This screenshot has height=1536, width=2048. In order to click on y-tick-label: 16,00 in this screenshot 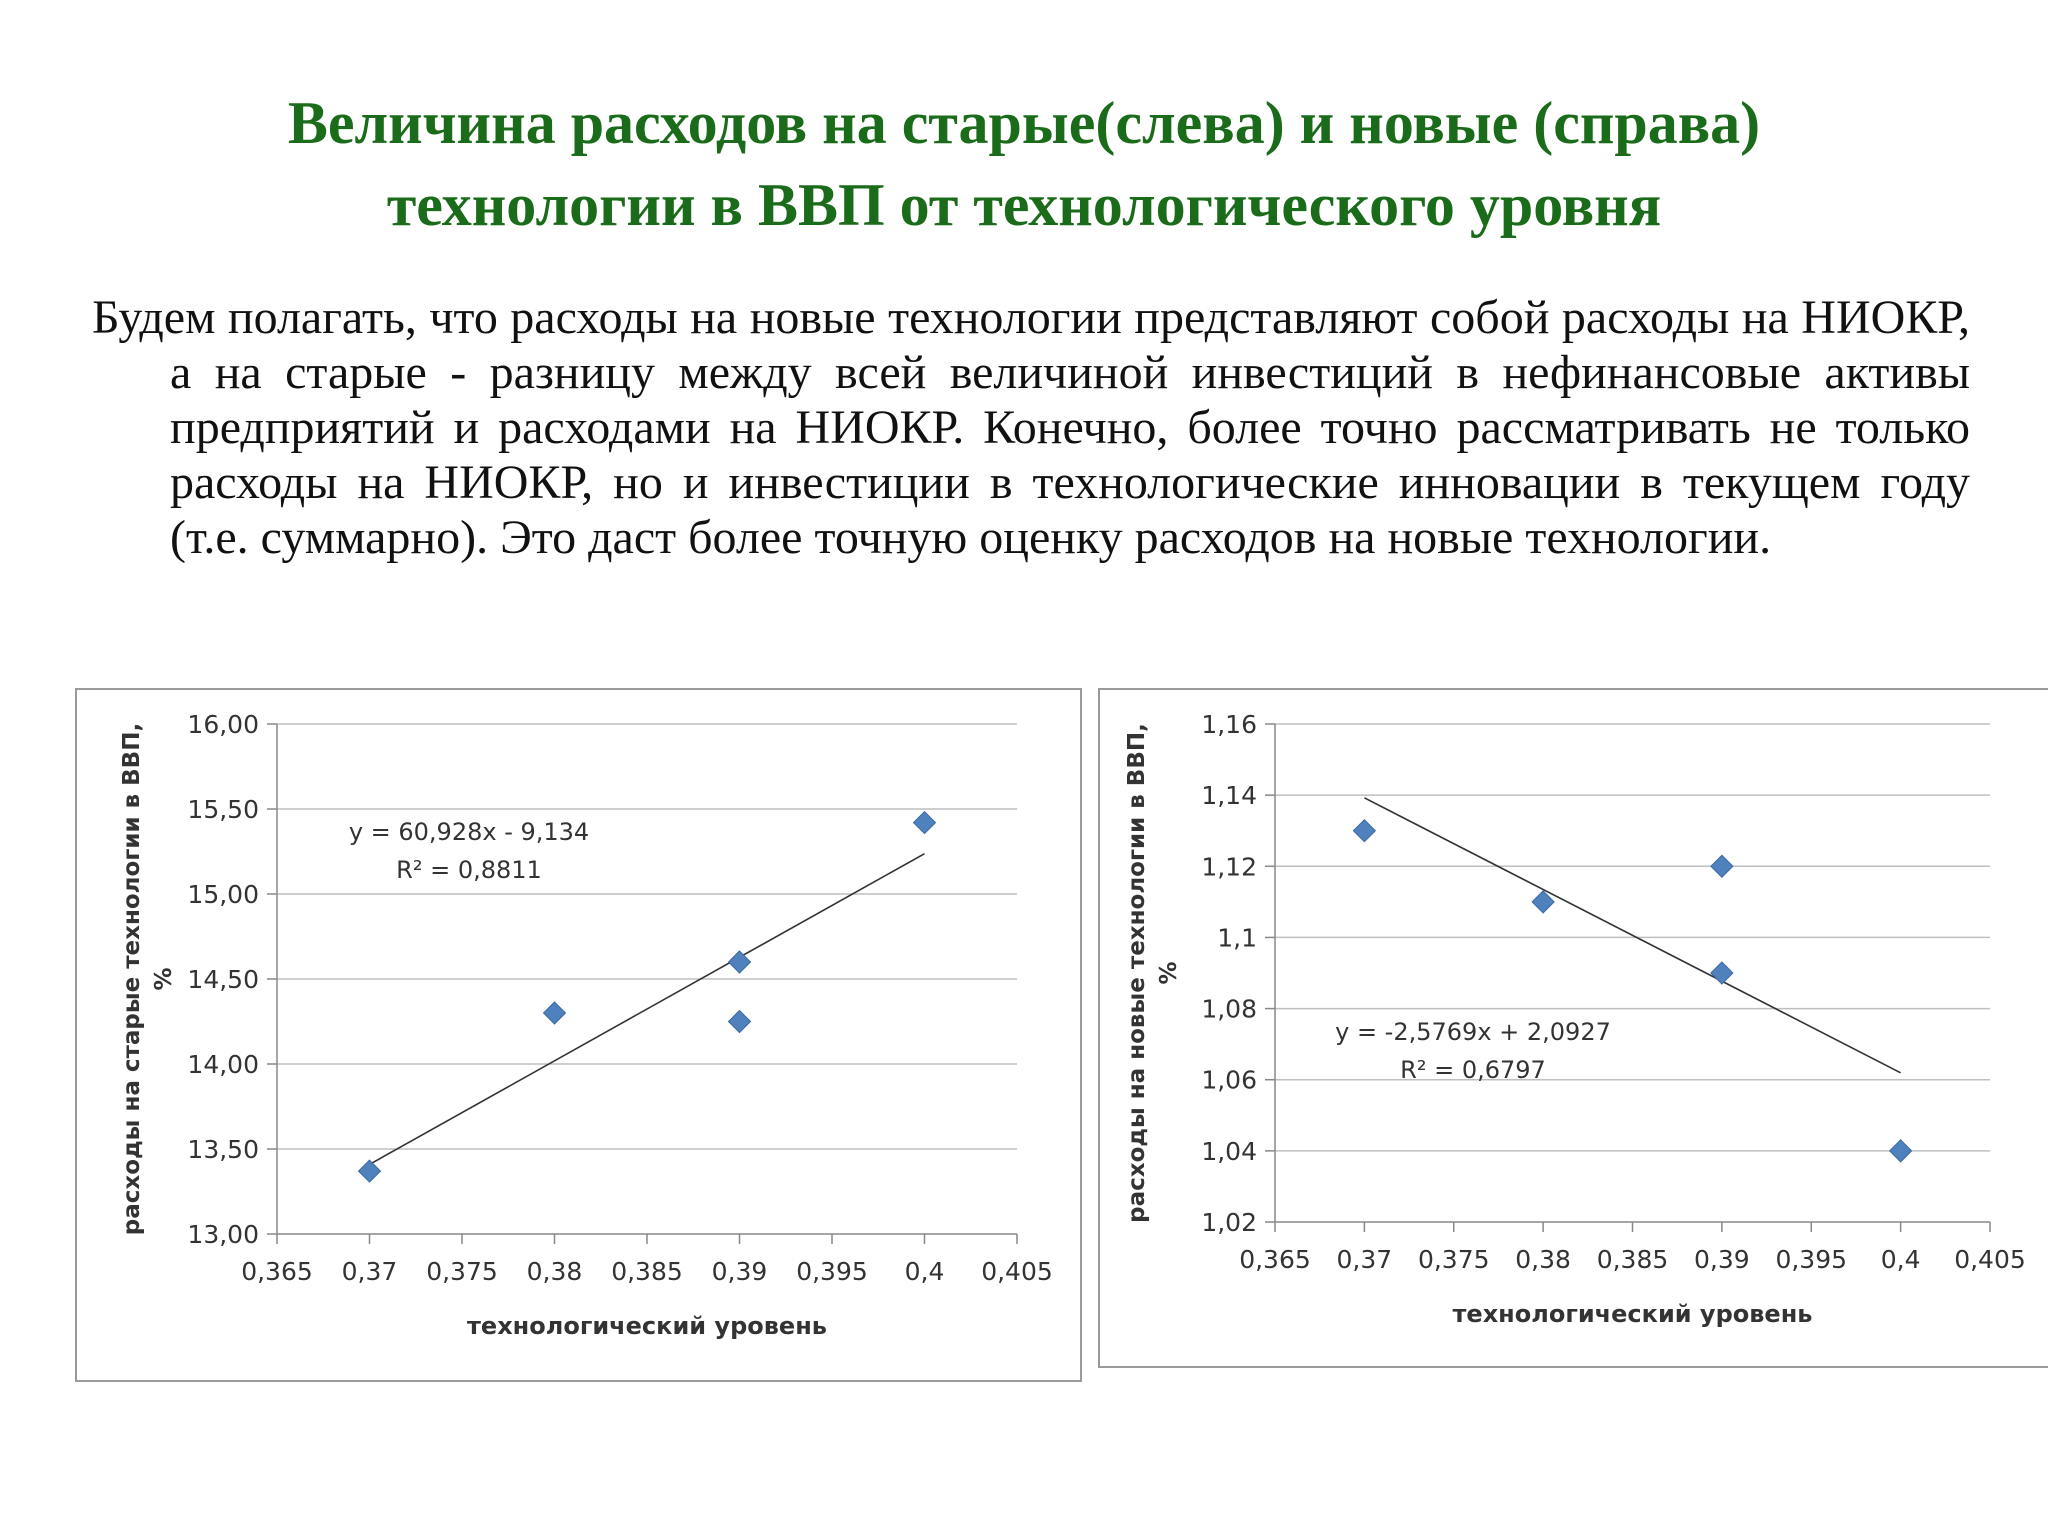, I will do `click(223, 724)`.